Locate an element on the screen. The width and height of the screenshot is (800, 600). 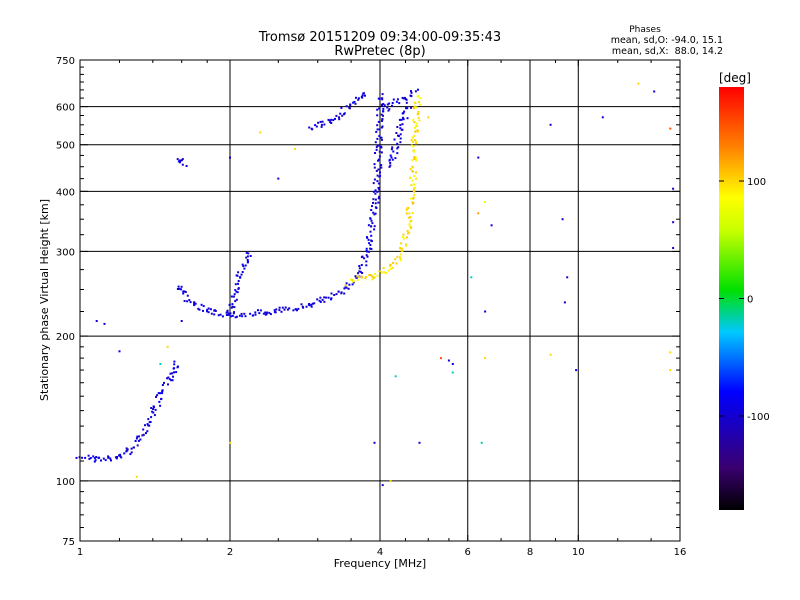
x-tick-label: 1 is located at coordinates (80, 552).